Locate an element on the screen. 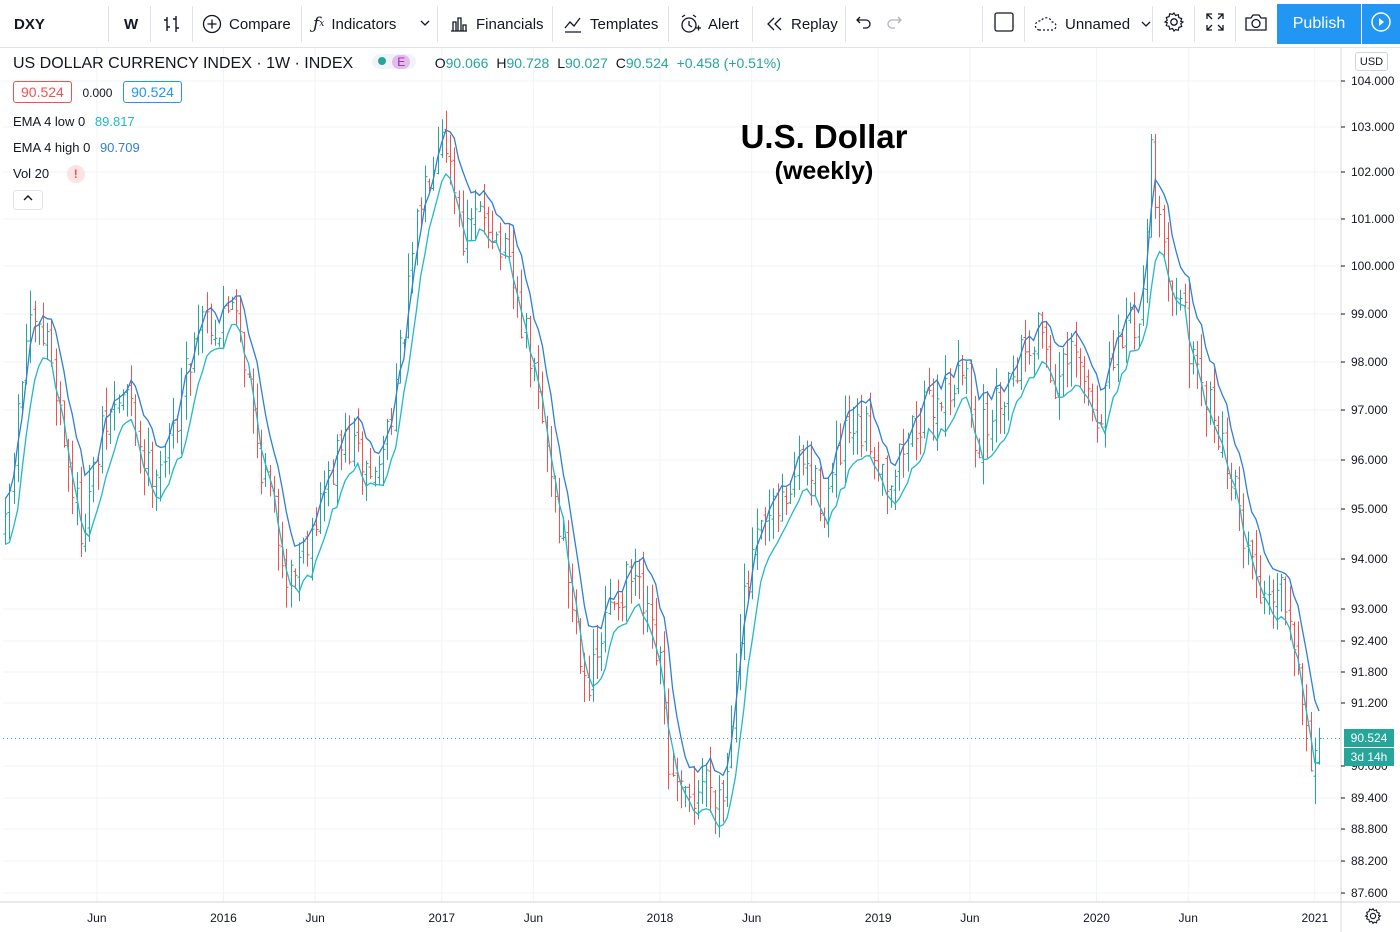 The image size is (1400, 932). financials-button: Financials is located at coordinates (496, 24).